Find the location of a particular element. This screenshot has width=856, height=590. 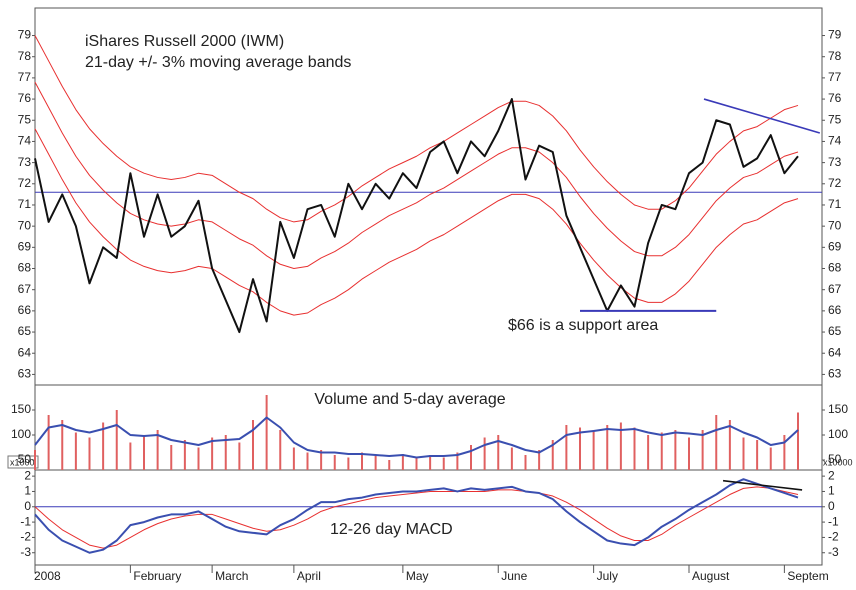

y-tick-label: 74 is located at coordinates (835, 141).